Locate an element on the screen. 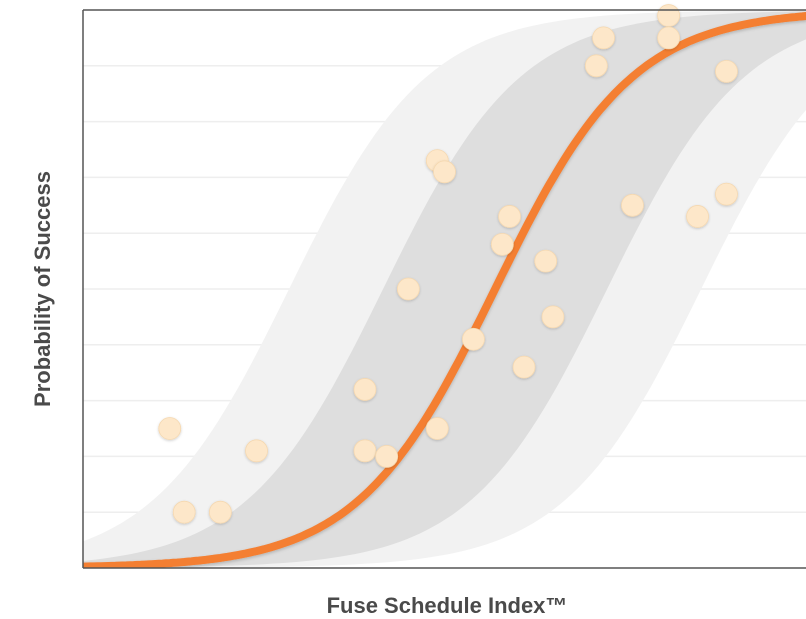  x-axis-label: Fuse Schedule Index™ is located at coordinates (447, 605).